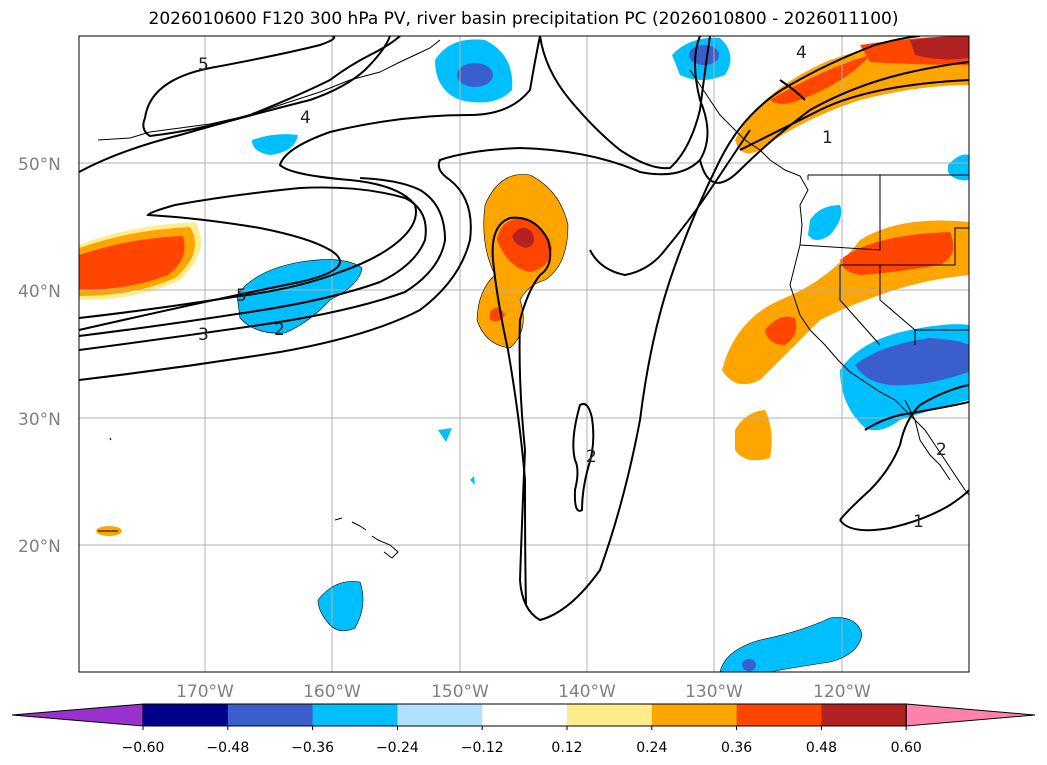 The width and height of the screenshot is (1047, 765). I want to click on colorbar-tick-label: −0.24, so click(397, 748).